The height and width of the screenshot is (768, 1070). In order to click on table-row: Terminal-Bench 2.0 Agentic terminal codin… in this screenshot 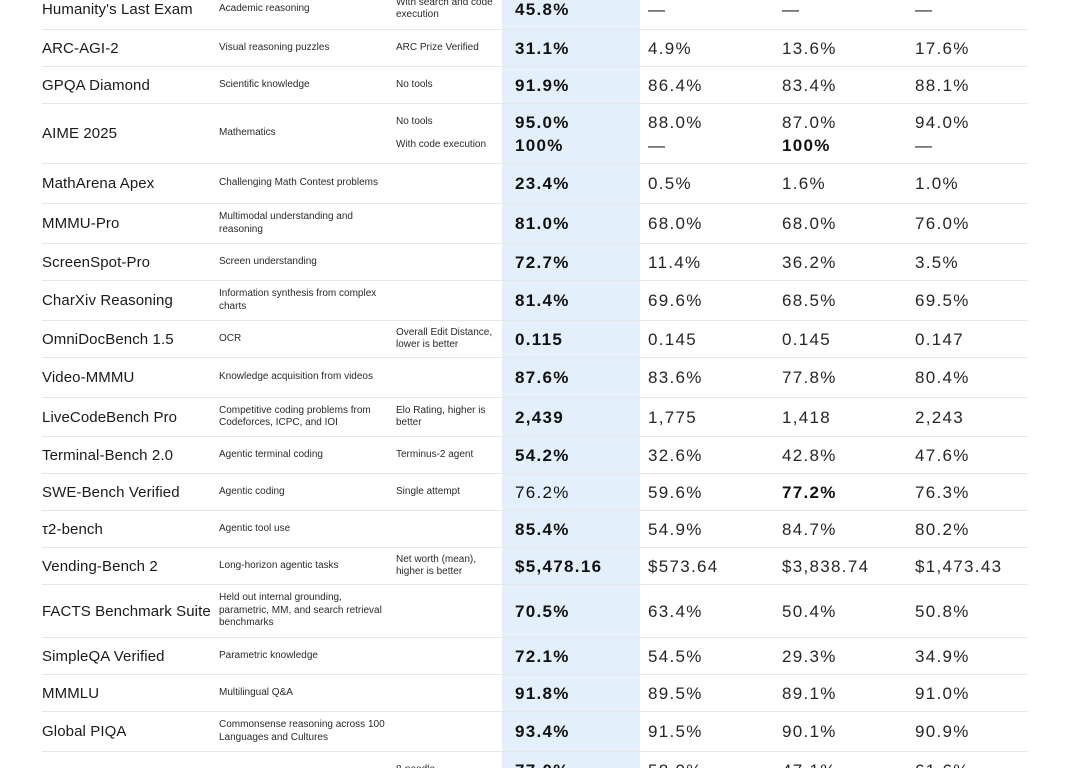, I will do `click(535, 455)`.